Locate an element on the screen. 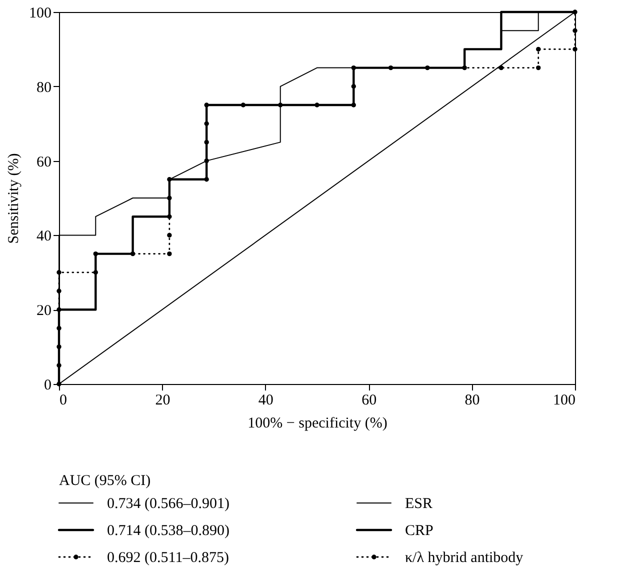 Image resolution: width=622 pixels, height=573 pixels. x-tick-label: 40 is located at coordinates (266, 400).